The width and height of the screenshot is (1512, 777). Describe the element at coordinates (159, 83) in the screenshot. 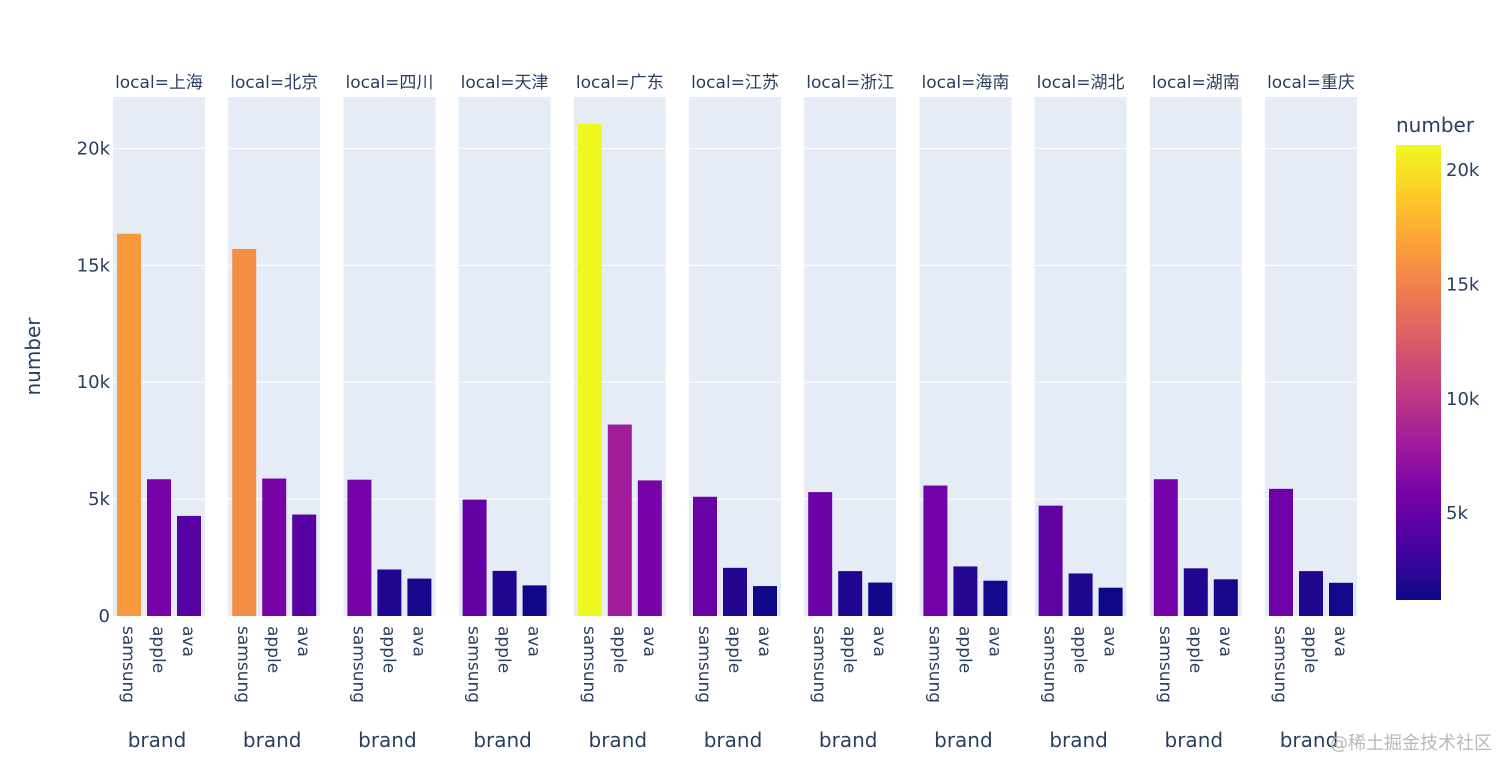

I see `facet-0-title: local=上海` at that location.